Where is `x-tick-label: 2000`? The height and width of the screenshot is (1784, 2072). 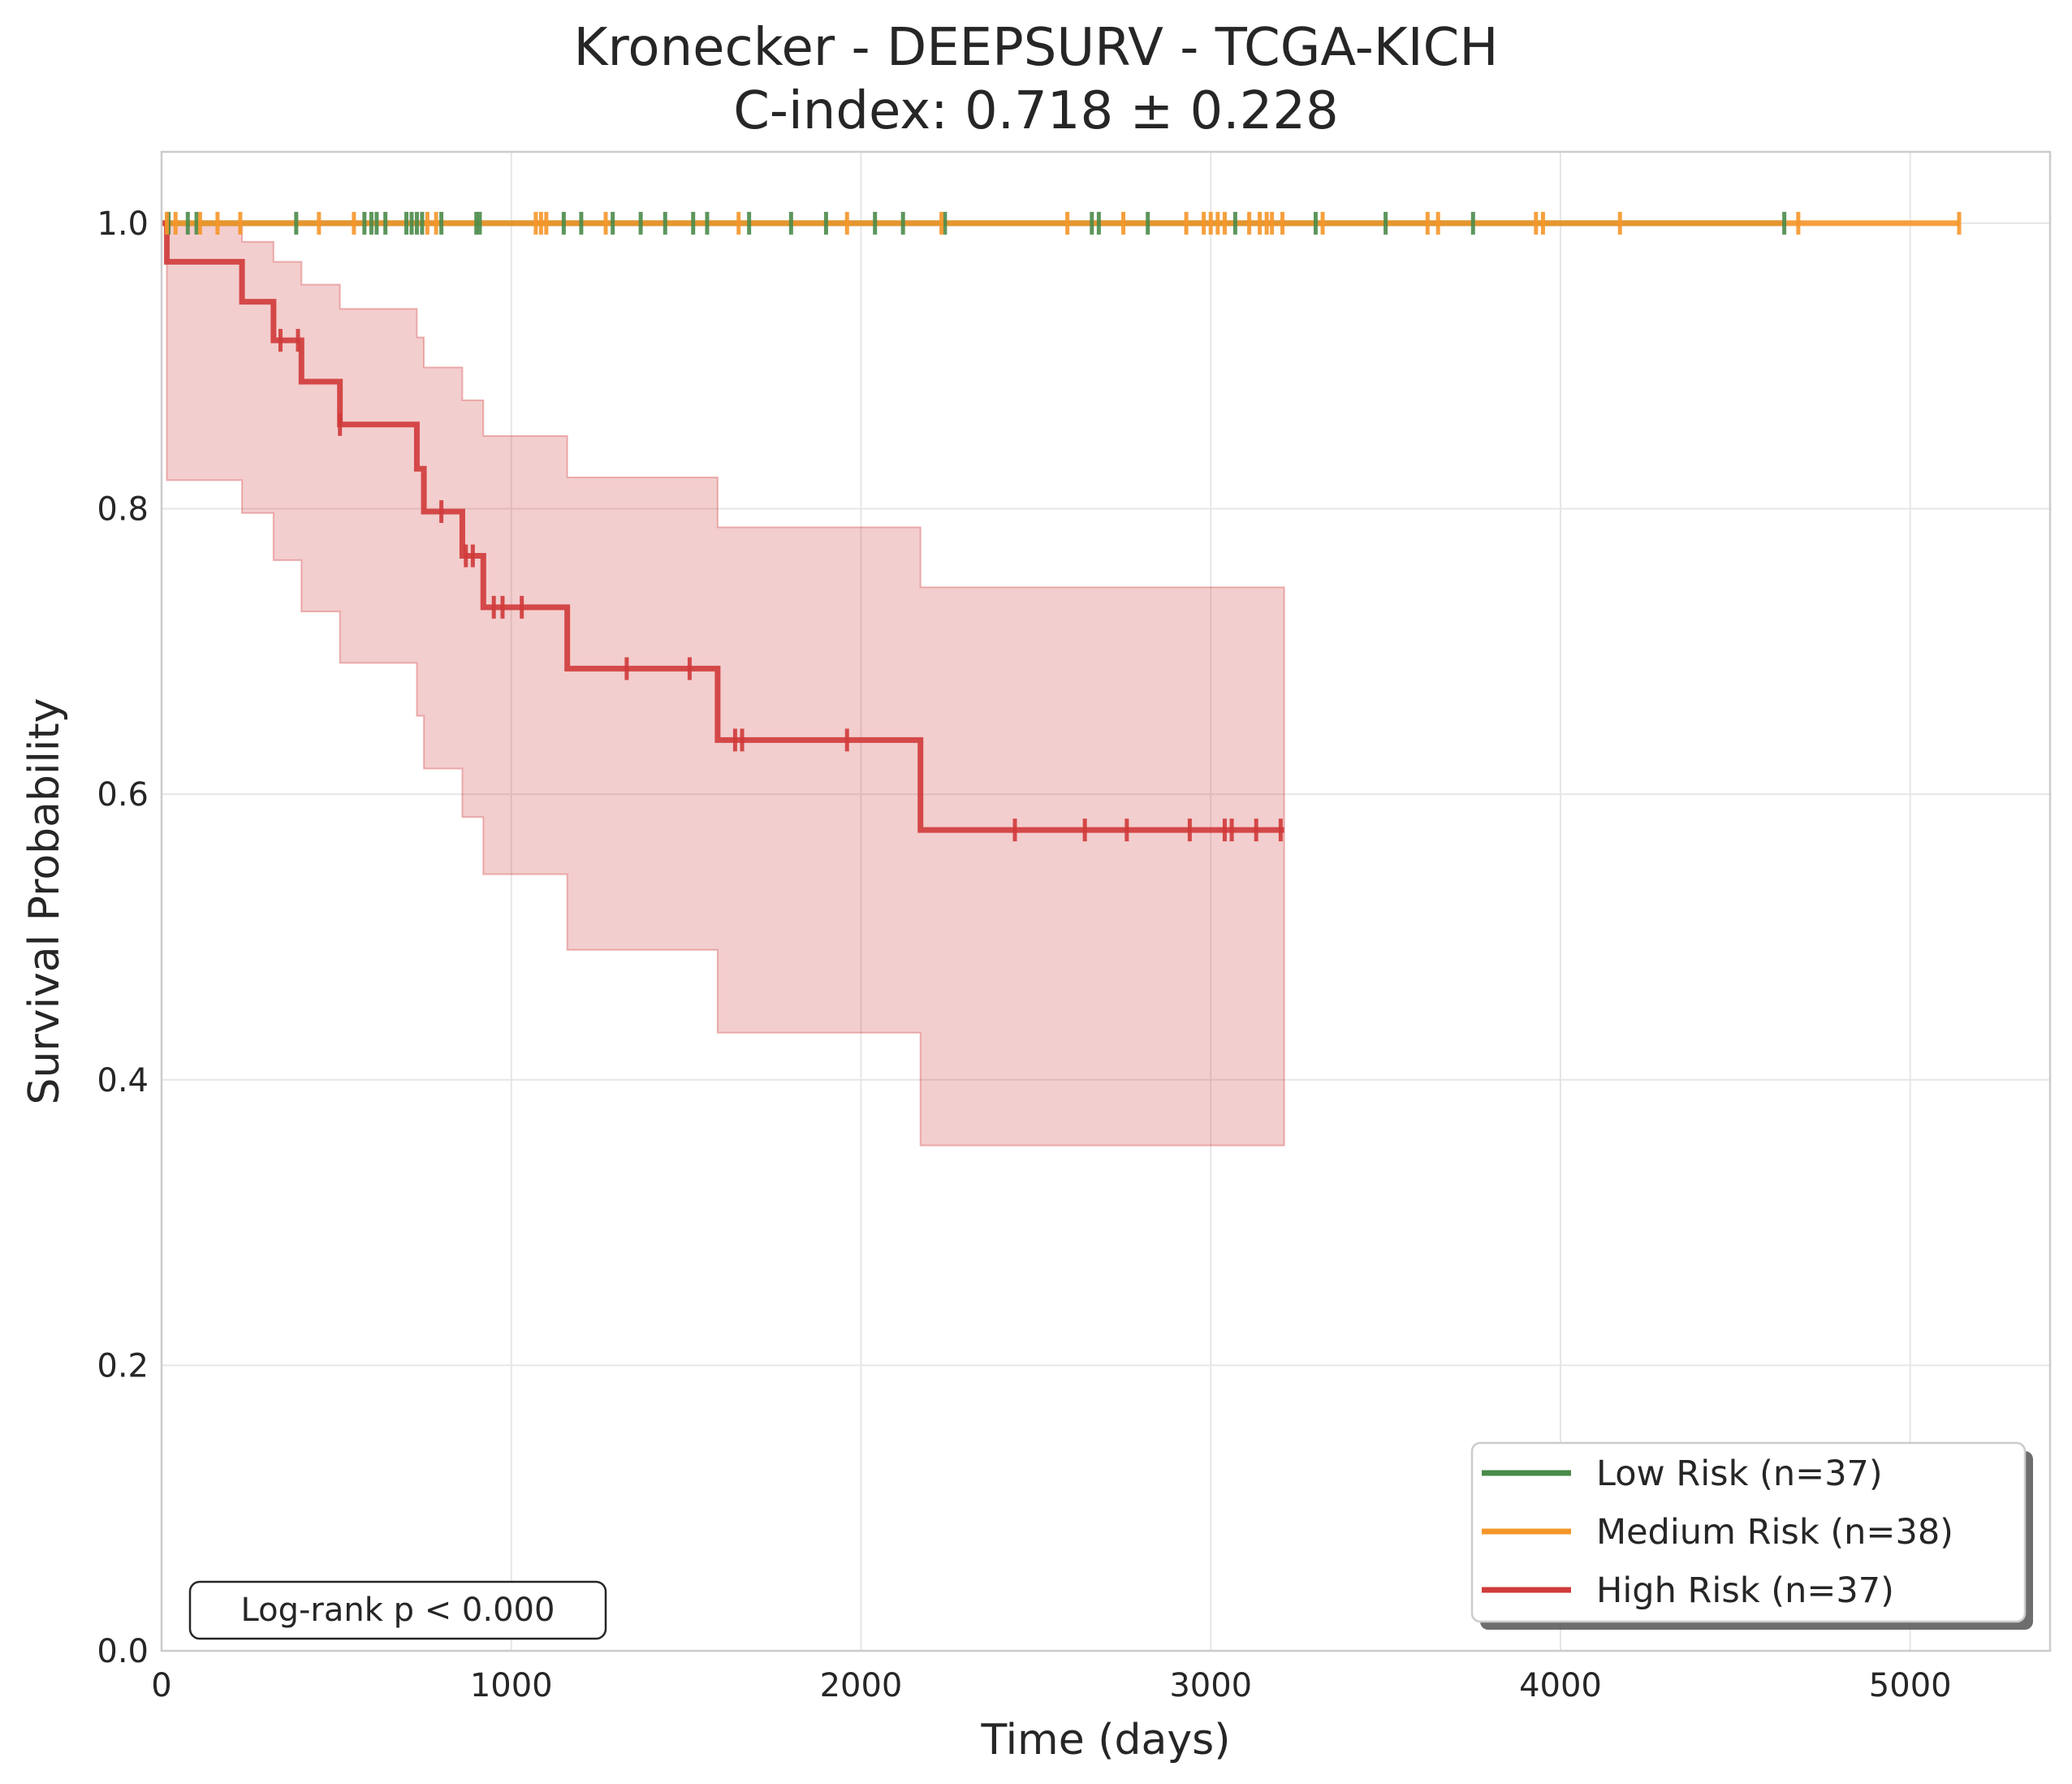 x-tick-label: 2000 is located at coordinates (861, 1685).